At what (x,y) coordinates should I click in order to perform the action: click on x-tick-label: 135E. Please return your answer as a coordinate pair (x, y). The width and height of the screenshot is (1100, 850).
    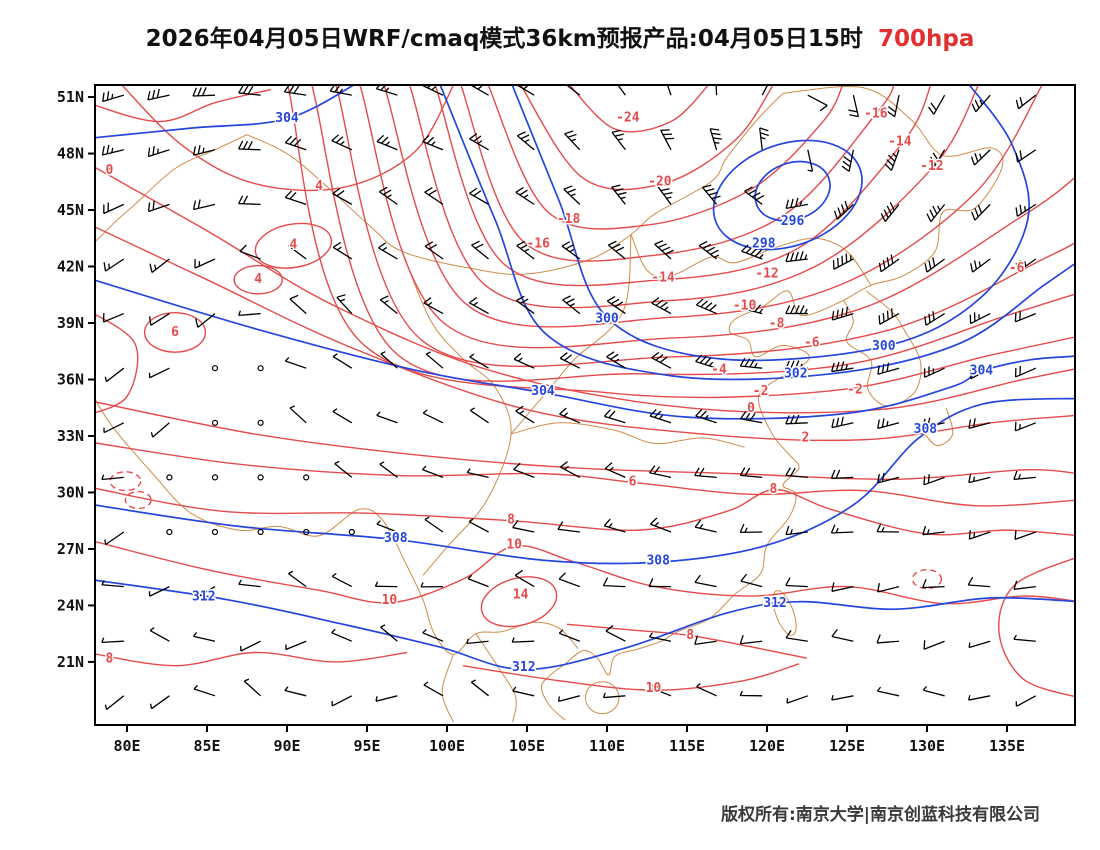
    Looking at the image, I should click on (1007, 746).